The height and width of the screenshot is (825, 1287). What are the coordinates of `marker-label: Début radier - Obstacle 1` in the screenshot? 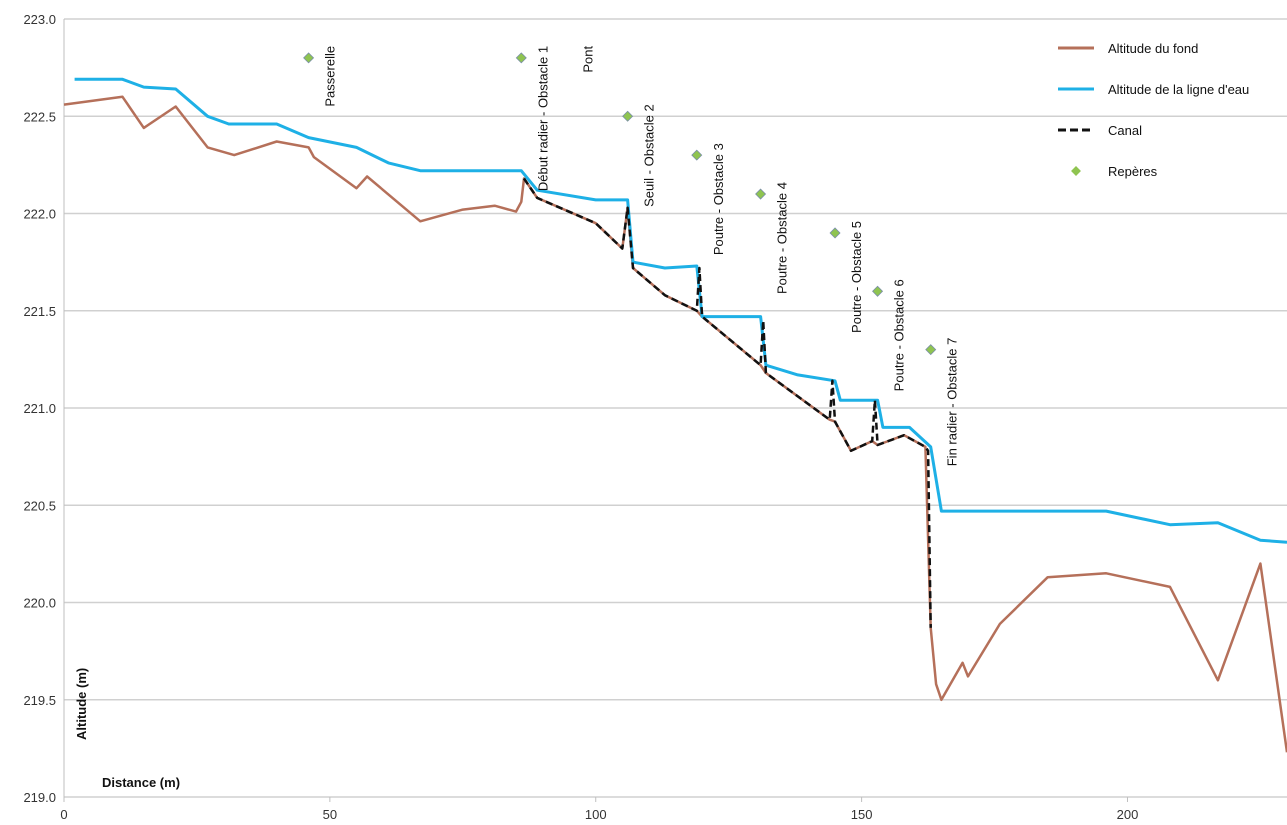 It's located at (542, 118).